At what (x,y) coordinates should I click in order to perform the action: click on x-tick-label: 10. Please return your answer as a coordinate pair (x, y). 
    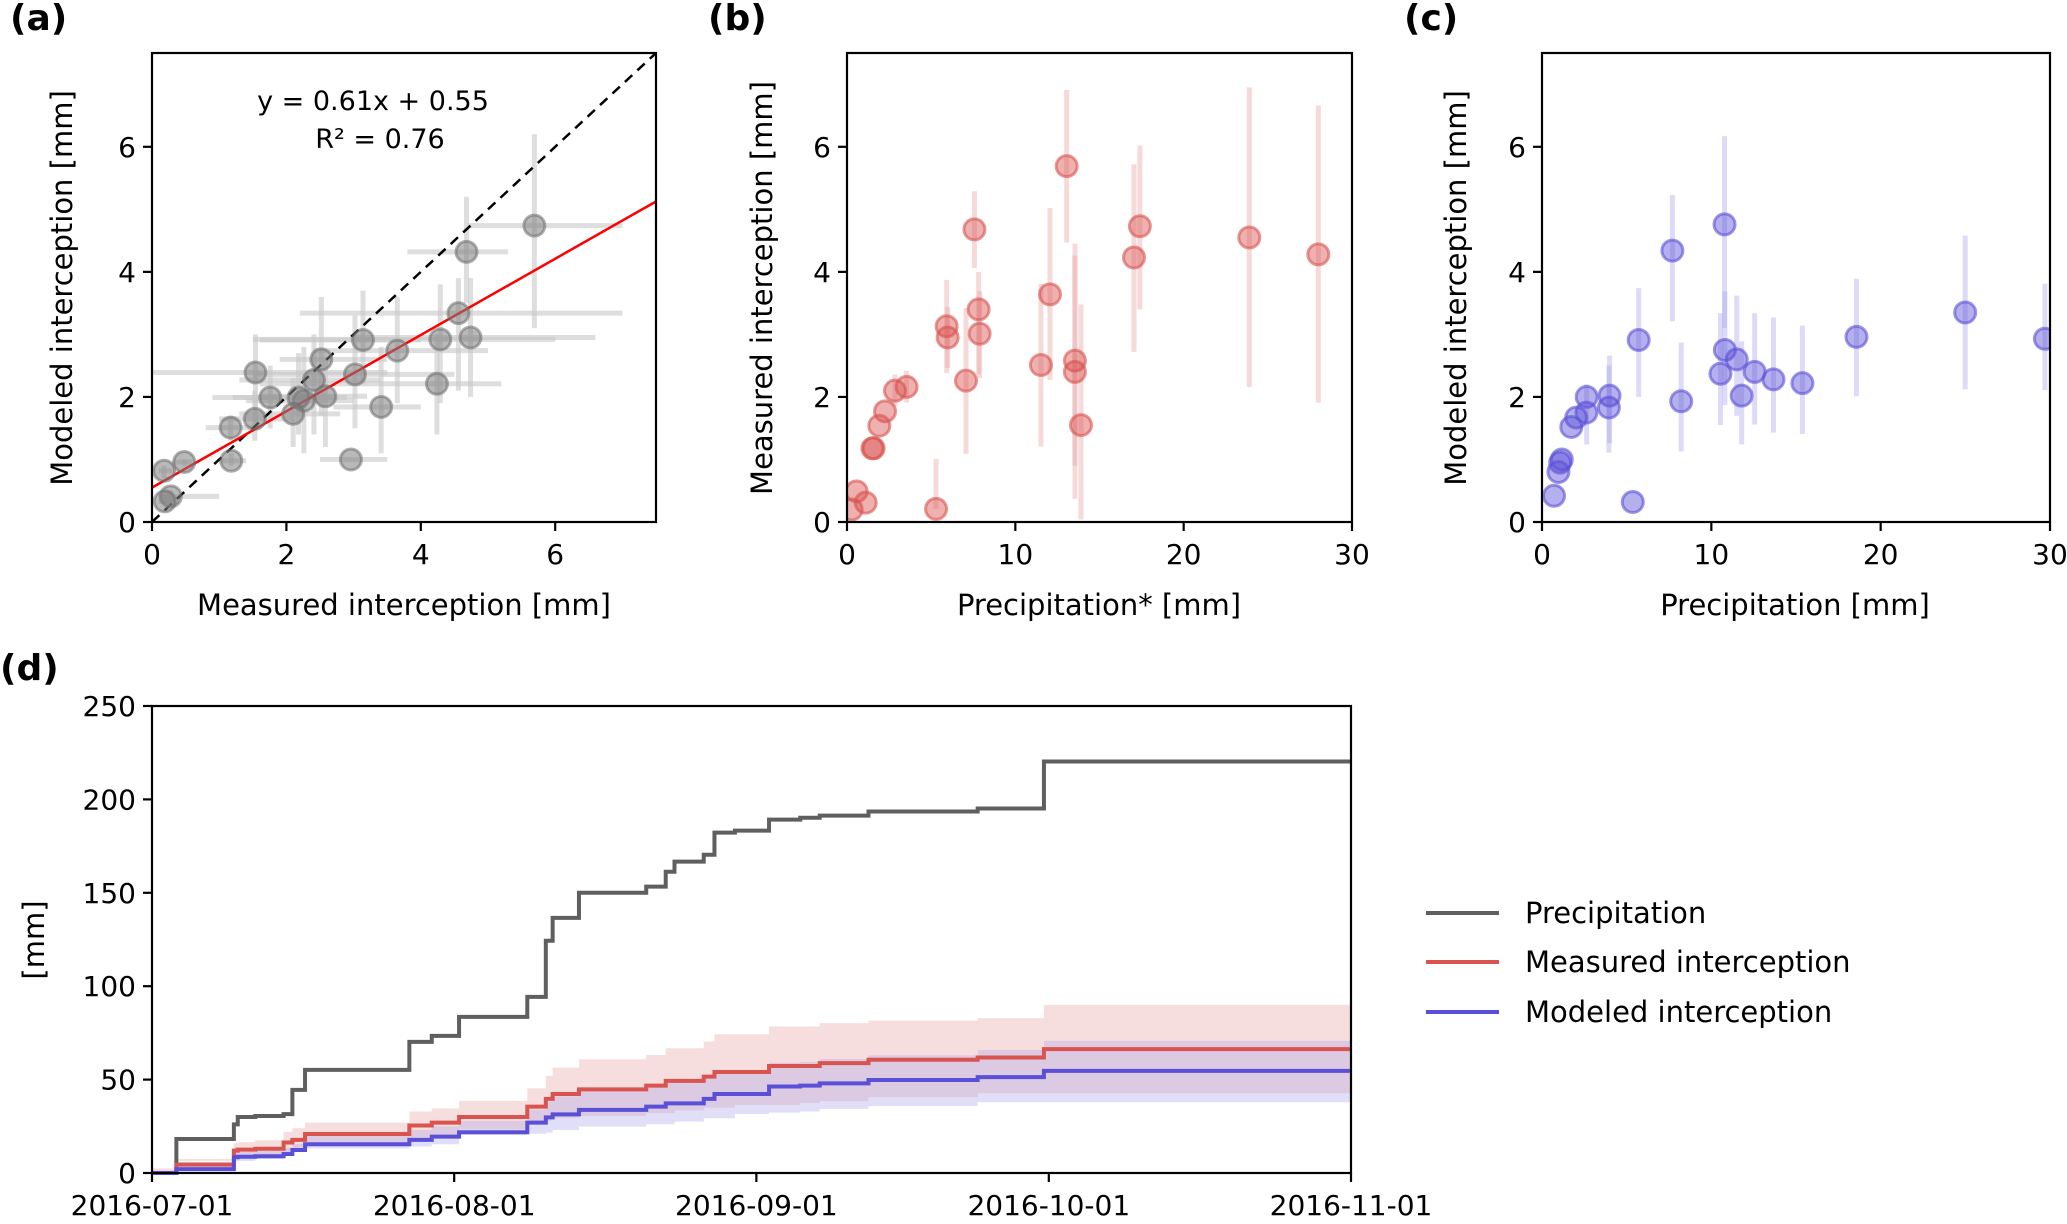
    Looking at the image, I should click on (1712, 554).